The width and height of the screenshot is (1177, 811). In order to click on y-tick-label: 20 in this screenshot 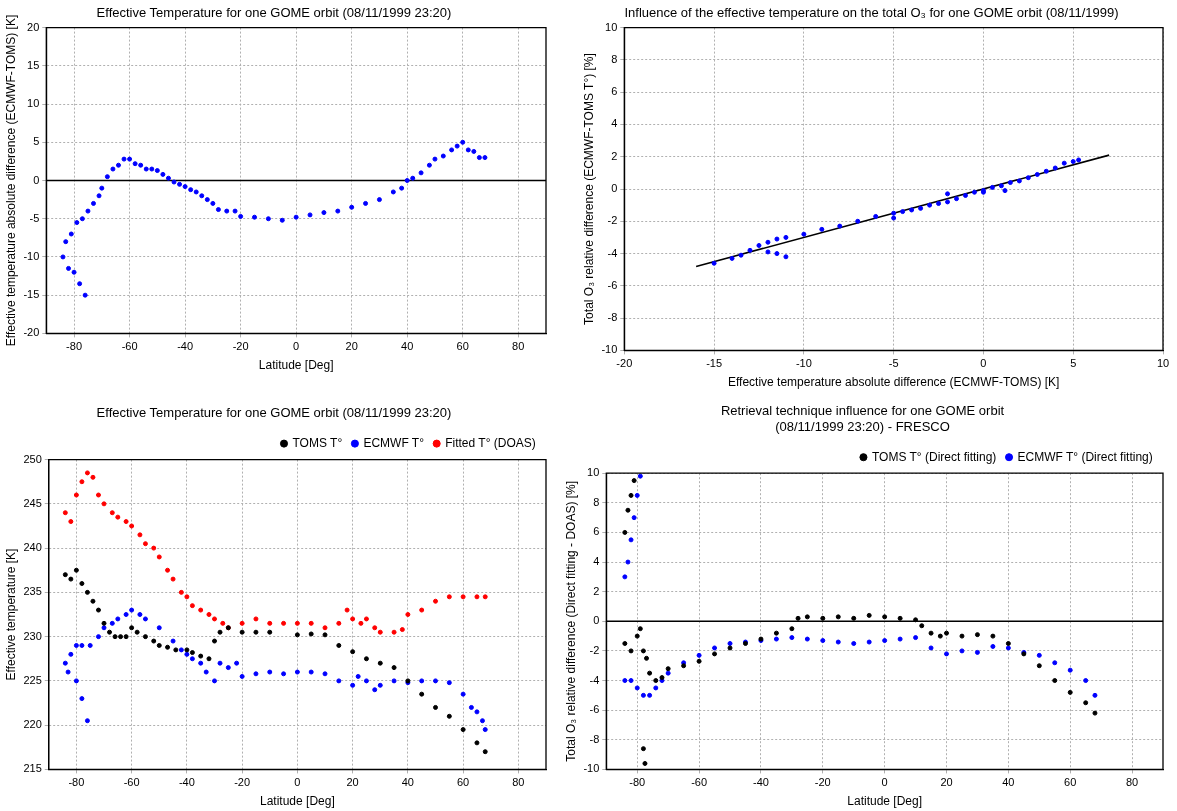, I will do `click(33, 26)`.